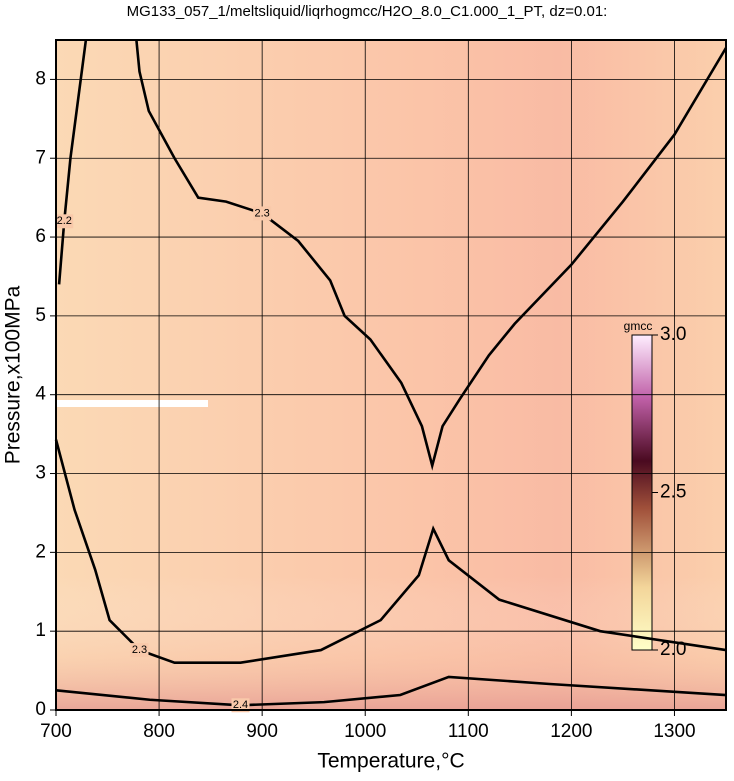  What do you see at coordinates (40, 157) in the screenshot?
I see `y-tick-label: 7` at bounding box center [40, 157].